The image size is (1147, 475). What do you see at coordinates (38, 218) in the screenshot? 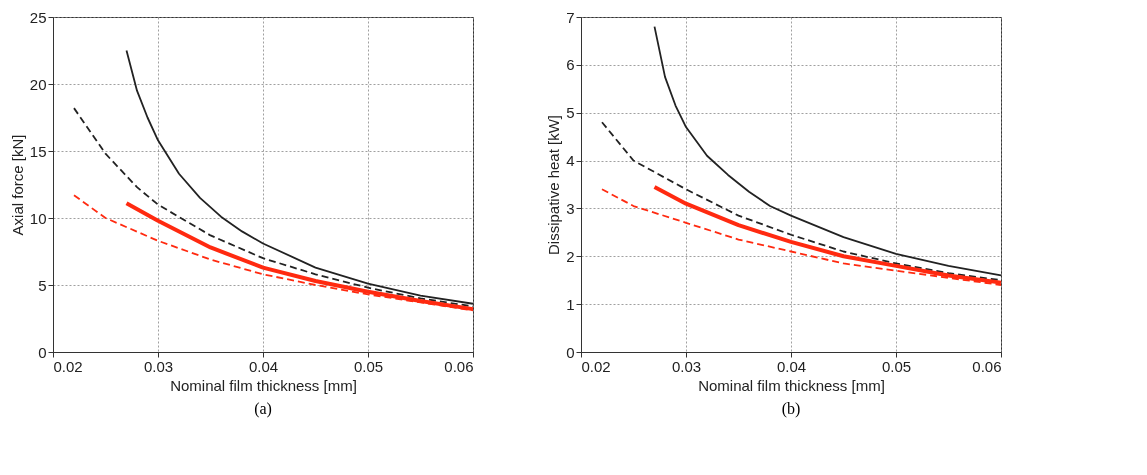
I see `y-tick-label: 10` at bounding box center [38, 218].